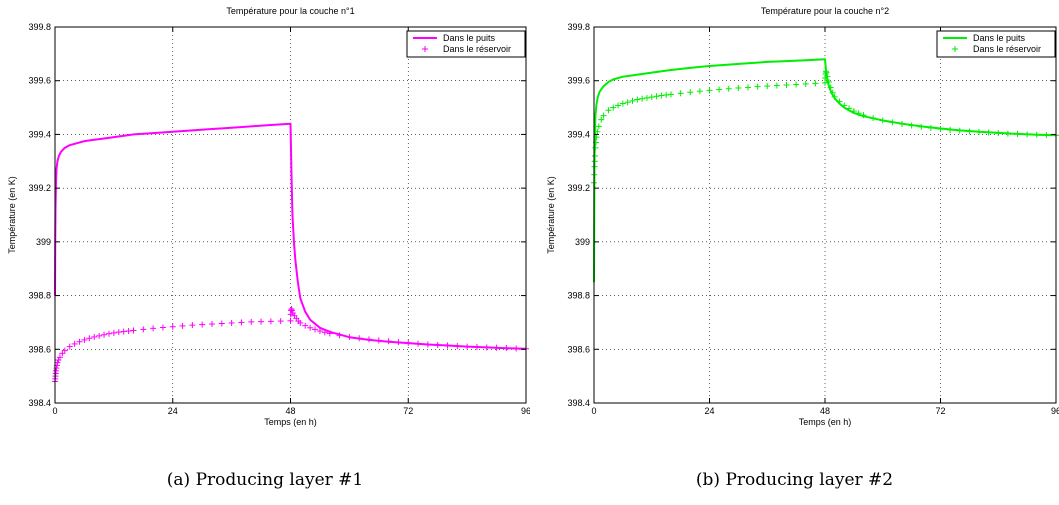 The width and height of the screenshot is (1059, 505). Describe the element at coordinates (1055, 411) in the screenshot. I see `x-tick-label: 96` at that location.